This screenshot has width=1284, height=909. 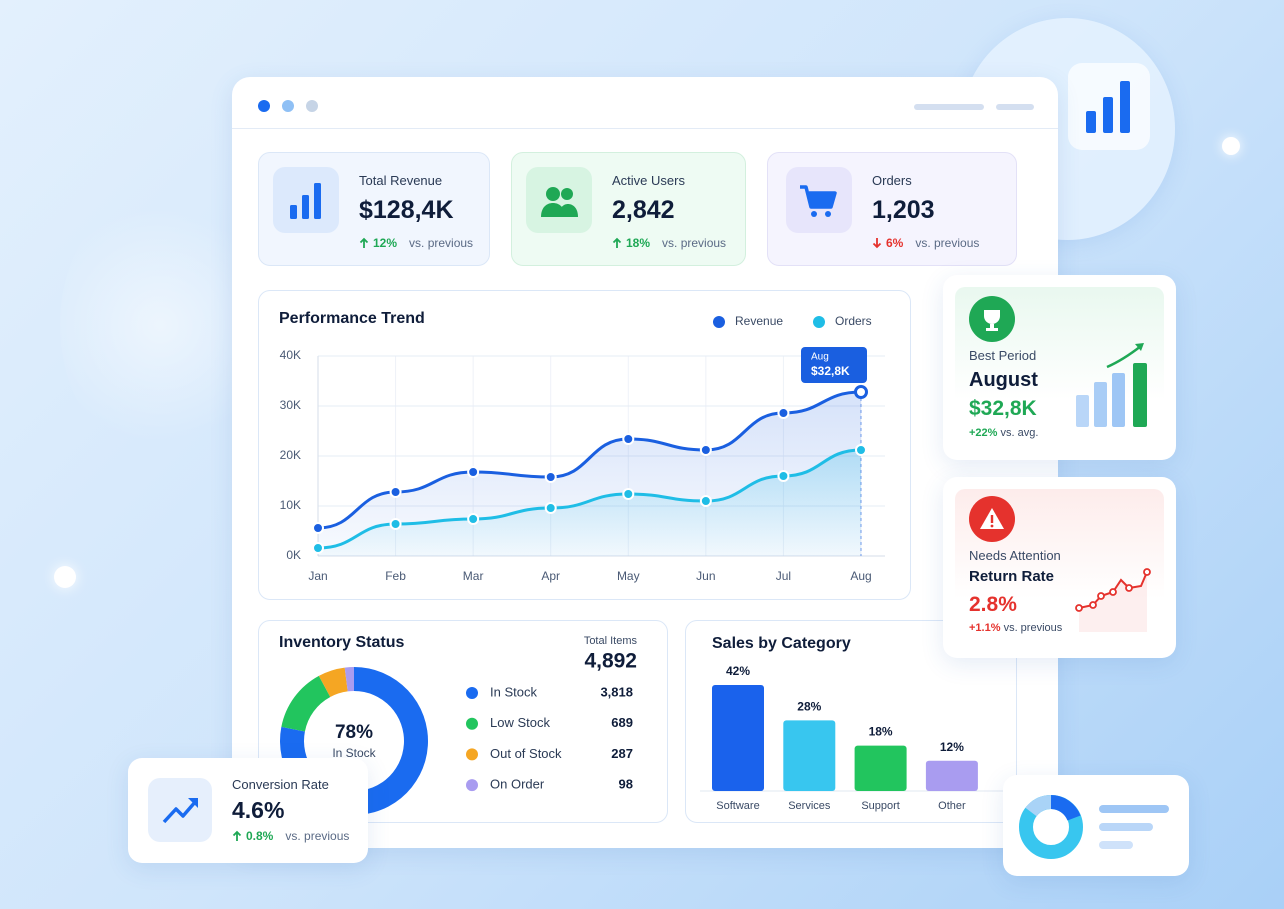 What do you see at coordinates (993, 604) in the screenshot?
I see `value: 2.8%` at bounding box center [993, 604].